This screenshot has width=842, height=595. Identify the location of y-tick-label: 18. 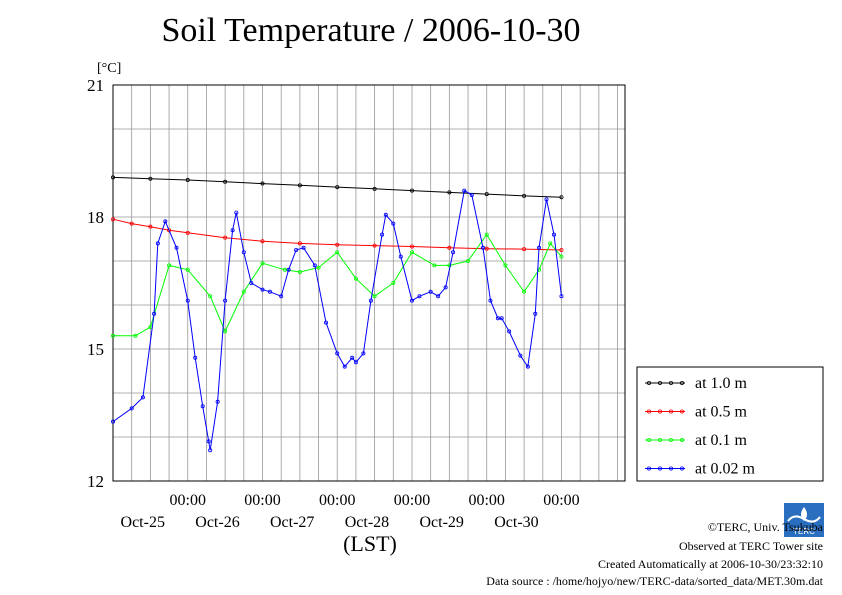
(95, 217).